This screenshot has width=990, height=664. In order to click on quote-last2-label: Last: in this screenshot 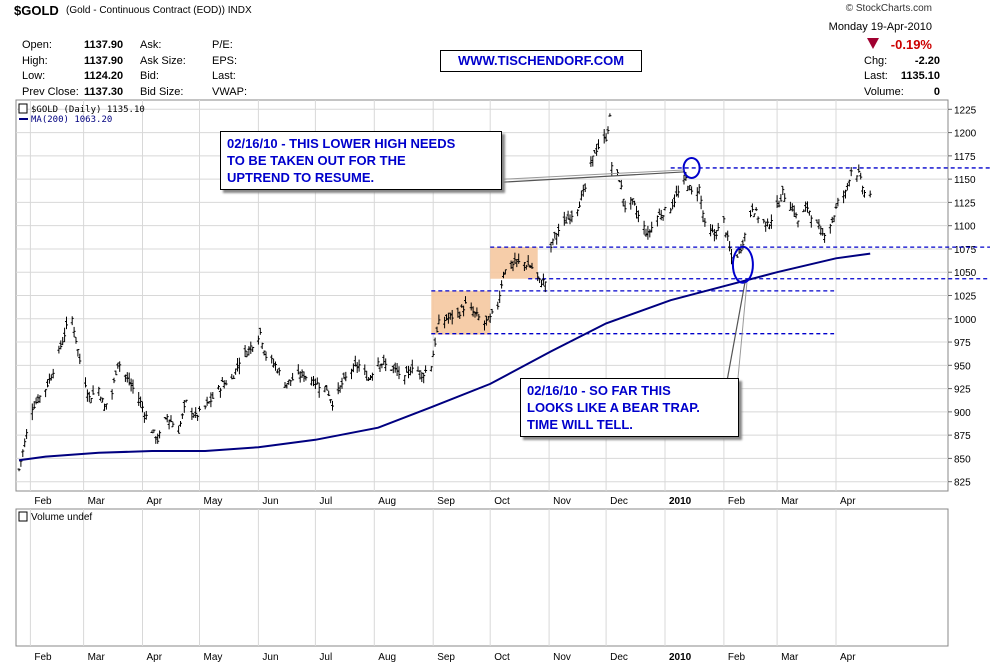, I will do `click(876, 76)`.